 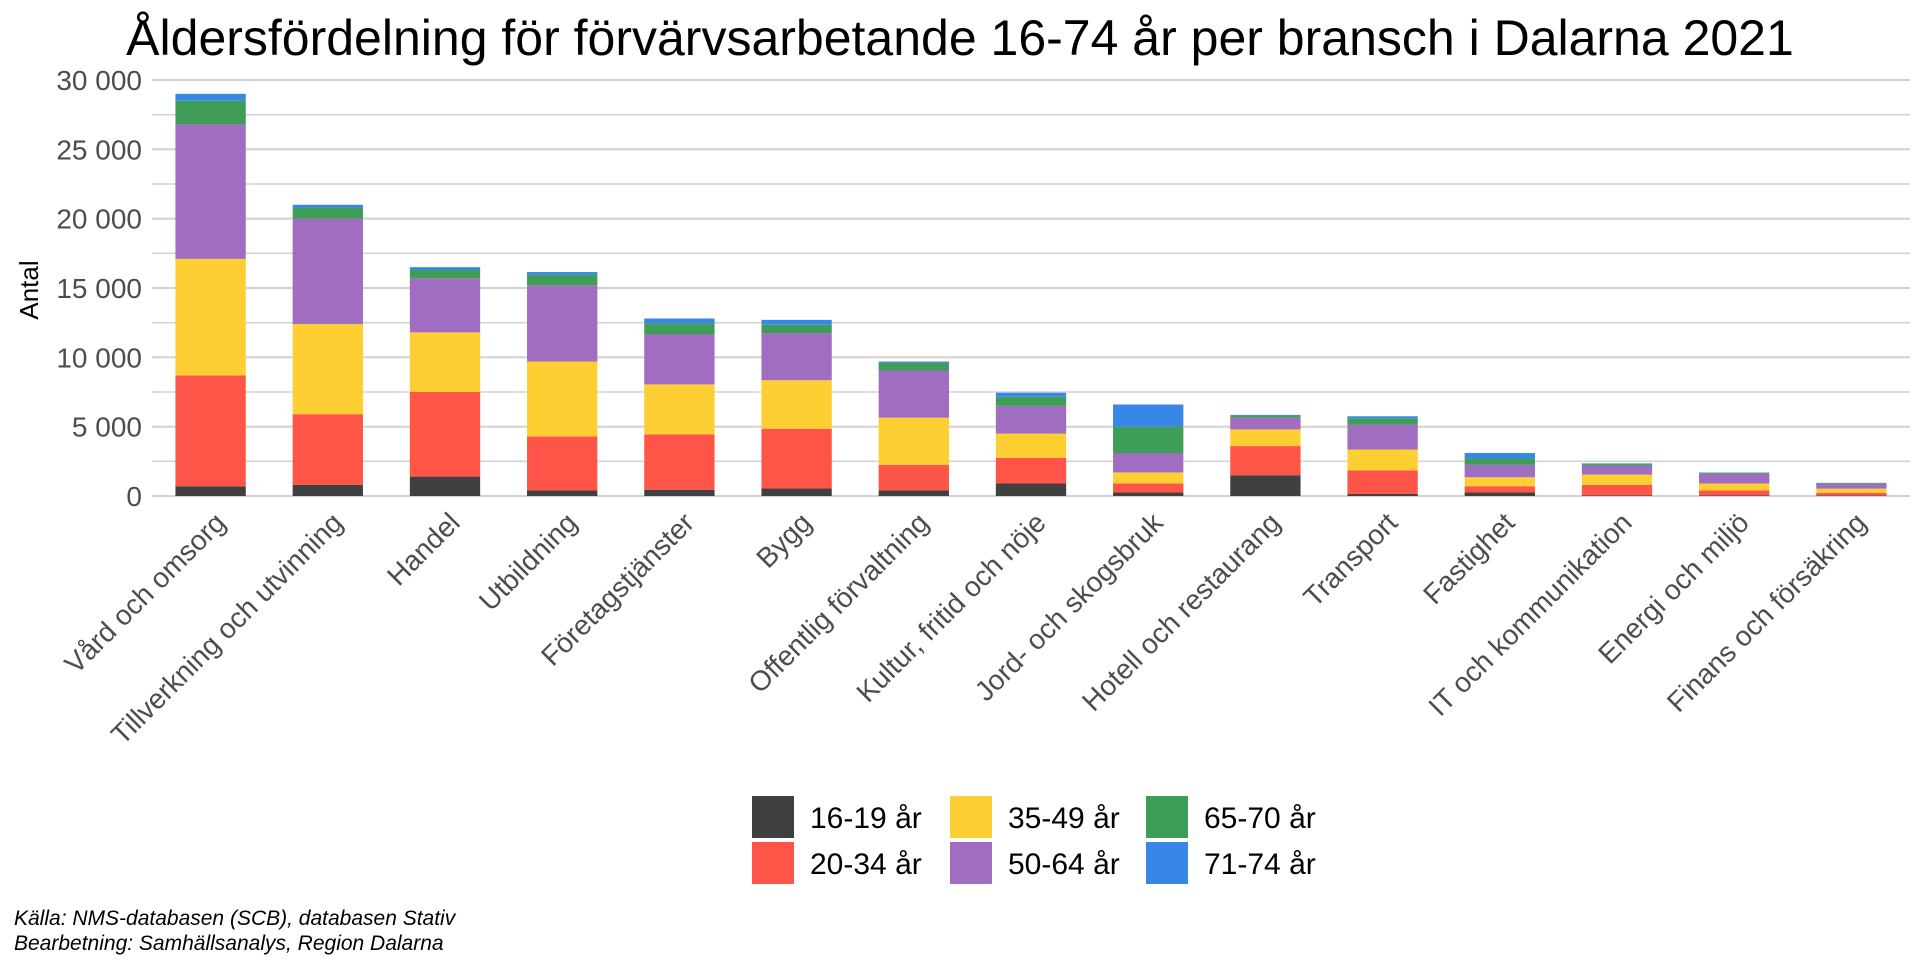 I want to click on legend-label: 20-34 år, so click(x=866, y=864).